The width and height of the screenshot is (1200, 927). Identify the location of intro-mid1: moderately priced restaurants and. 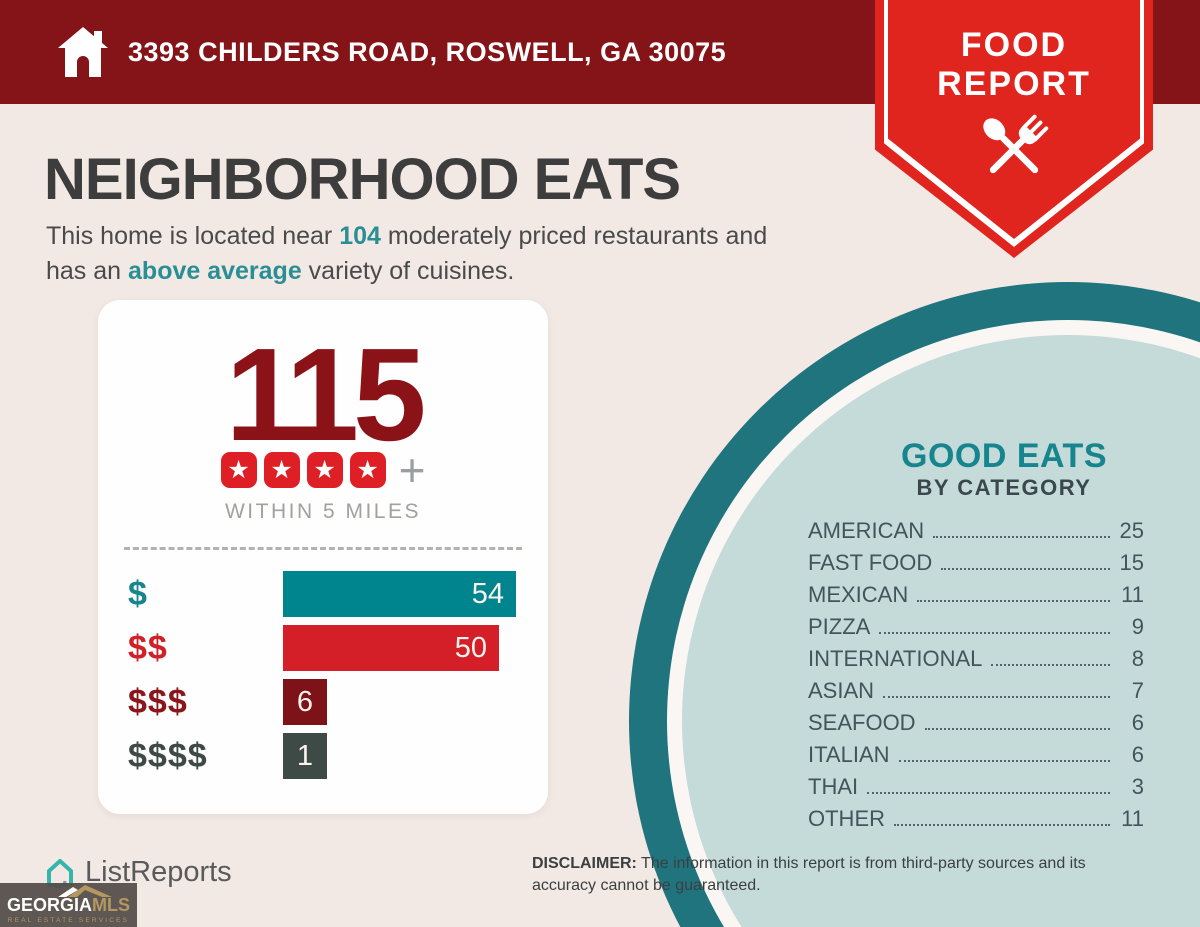
(574, 236).